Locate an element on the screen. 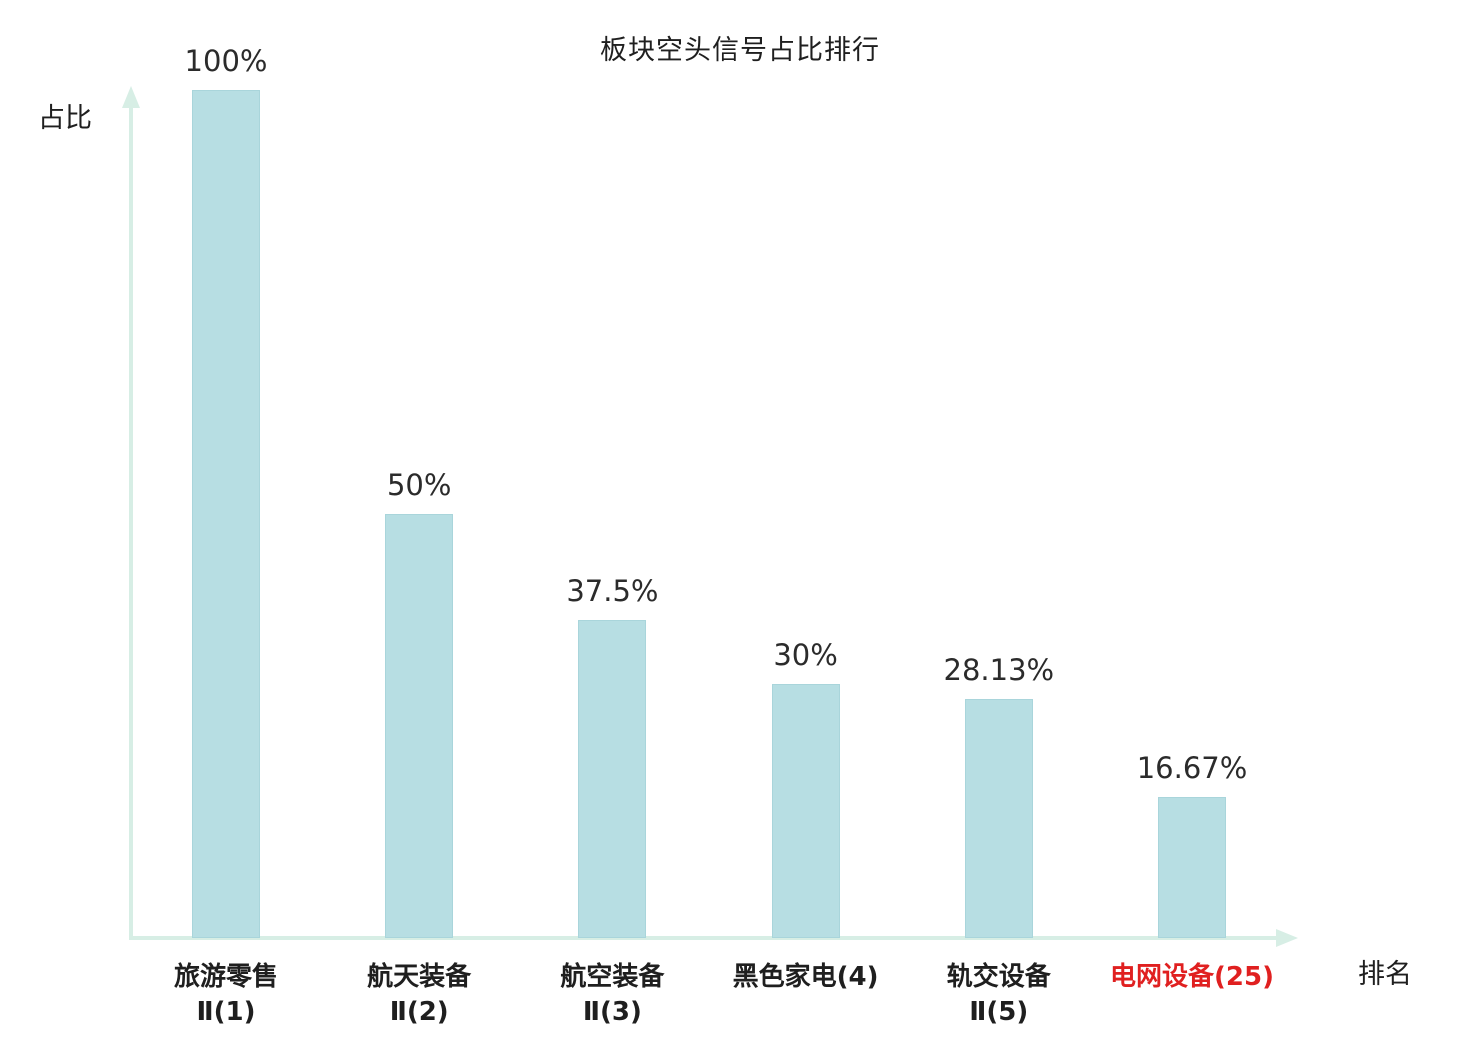 This screenshot has height=1040, width=1480. bar-category-label: 旅游零售 Ⅱ(1) is located at coordinates (225, 994).